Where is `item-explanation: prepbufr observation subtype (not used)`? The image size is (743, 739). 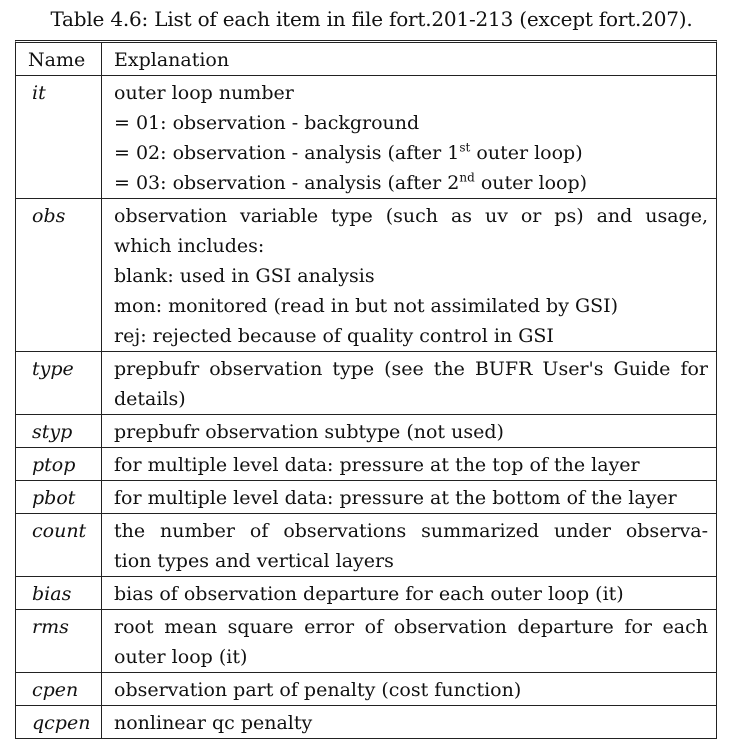 item-explanation: prepbufr observation subtype (not used) is located at coordinates (409, 431).